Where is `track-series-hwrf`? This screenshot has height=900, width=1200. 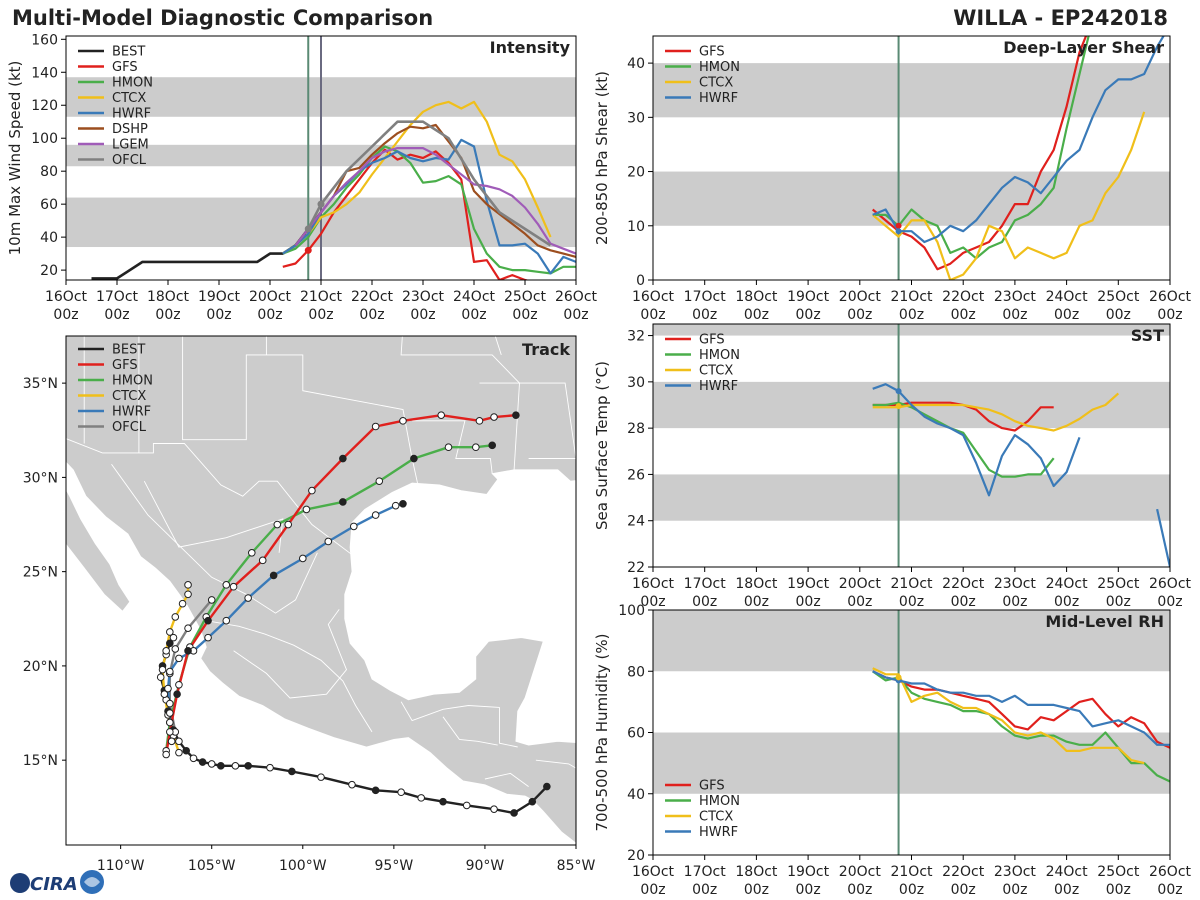
track-series-hwrf is located at coordinates (285, 622).